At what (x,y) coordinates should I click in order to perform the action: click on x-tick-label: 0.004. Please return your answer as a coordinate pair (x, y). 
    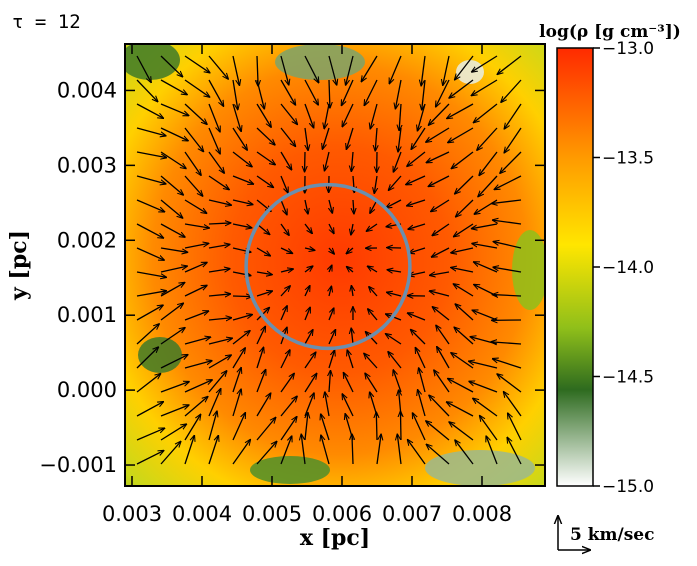
    Looking at the image, I should click on (202, 514).